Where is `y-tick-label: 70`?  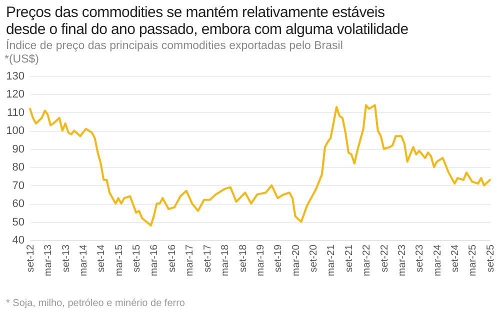
y-tick-label: 70 is located at coordinates (18, 186).